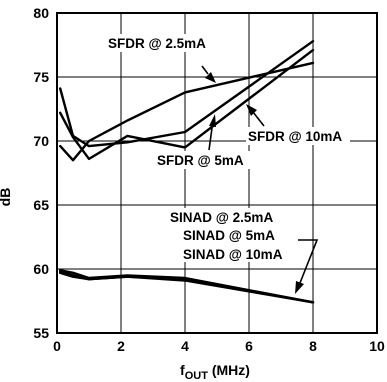  What do you see at coordinates (210, 139) in the screenshot?
I see `leader-sfdr-5ma` at bounding box center [210, 139].